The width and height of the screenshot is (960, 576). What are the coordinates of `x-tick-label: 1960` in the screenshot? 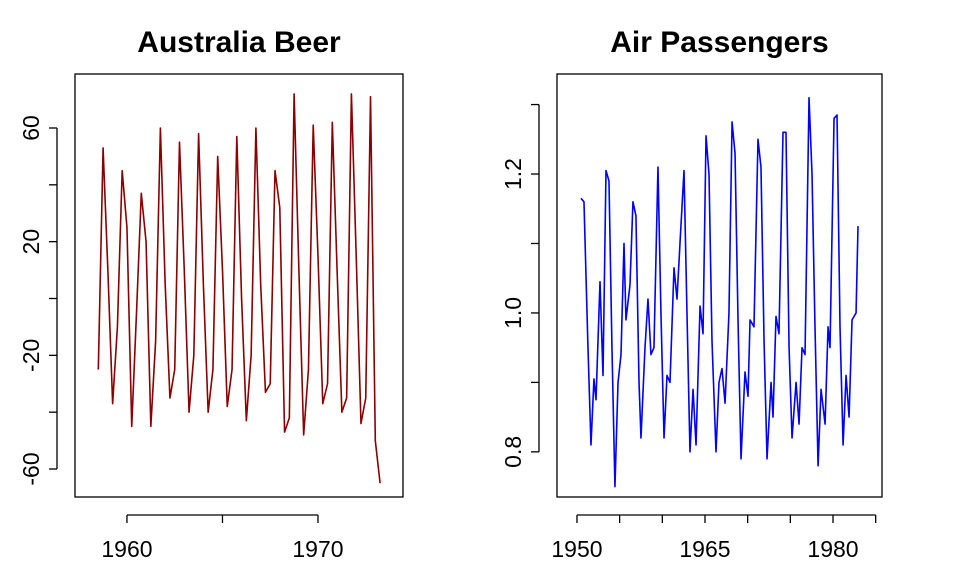 It's located at (126, 549).